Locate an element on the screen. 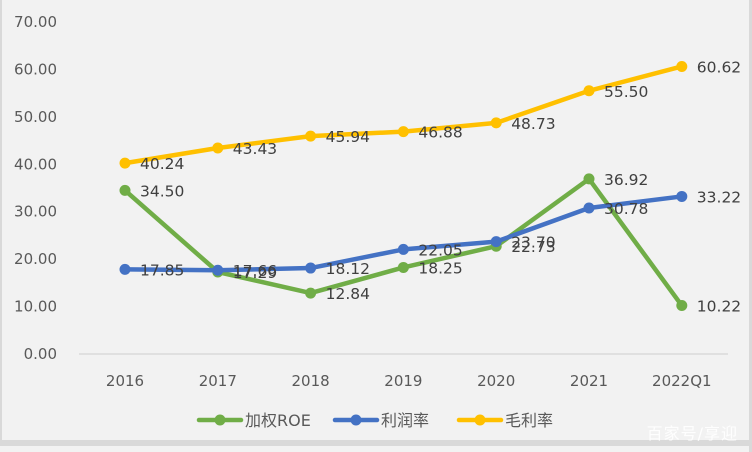 The height and width of the screenshot is (452, 752). data-label: 43.43 is located at coordinates (255, 149).